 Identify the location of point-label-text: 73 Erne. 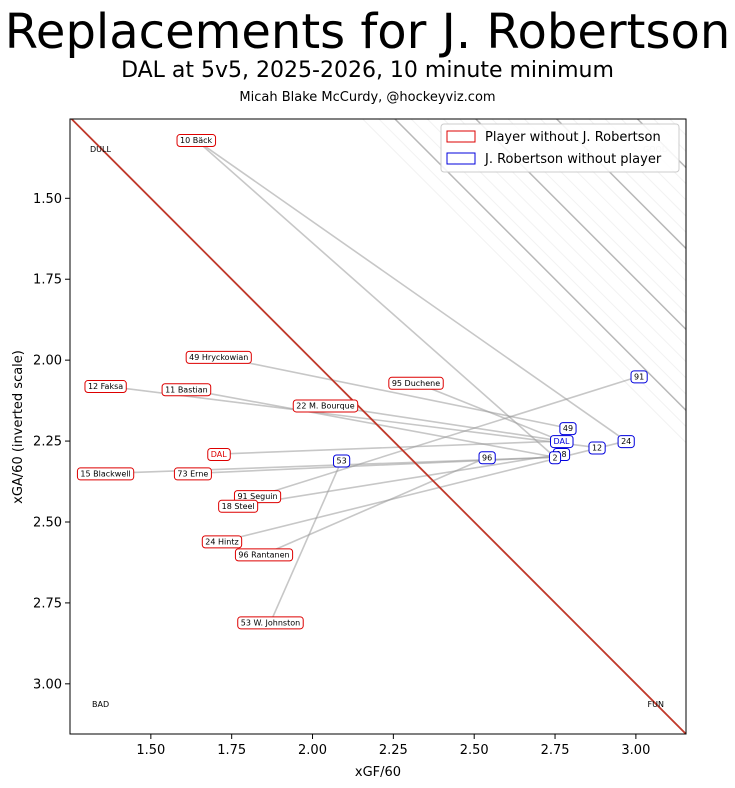
(192, 473).